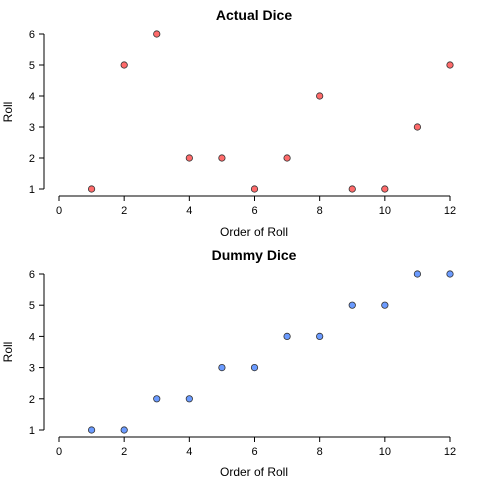 This screenshot has height=480, width=480. What do you see at coordinates (254, 255) in the screenshot?
I see `chart-title: Dummy Dice` at bounding box center [254, 255].